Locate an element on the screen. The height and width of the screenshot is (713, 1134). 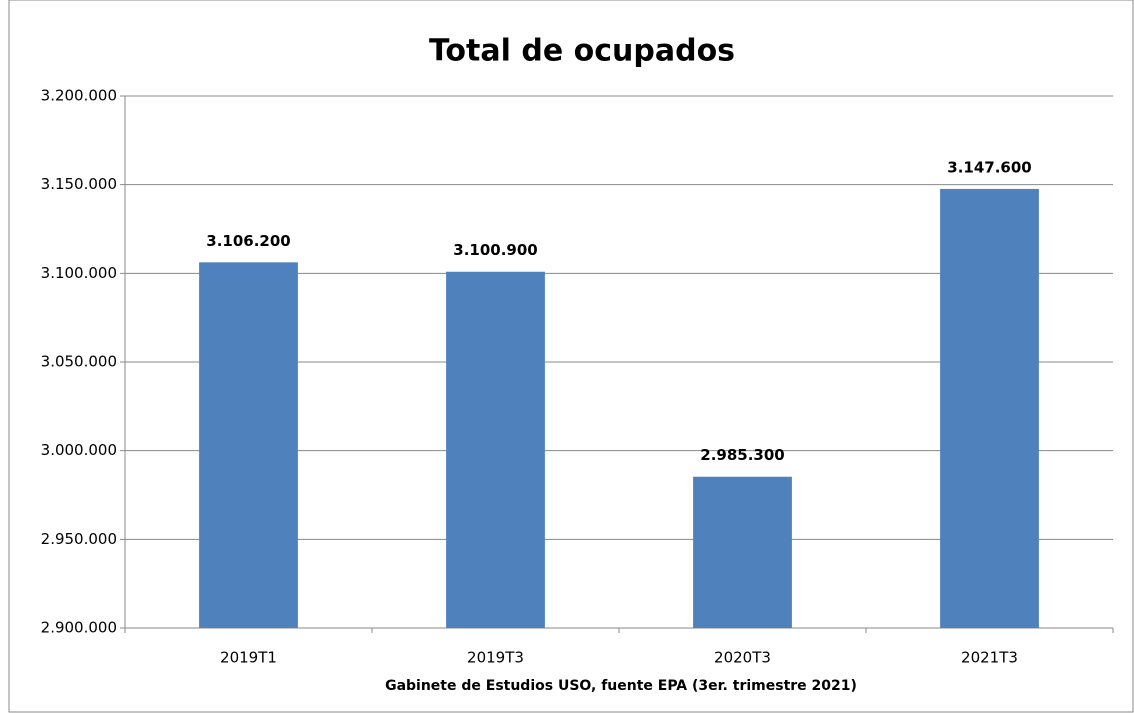
value-label: 2.985.300 is located at coordinates (742, 455).